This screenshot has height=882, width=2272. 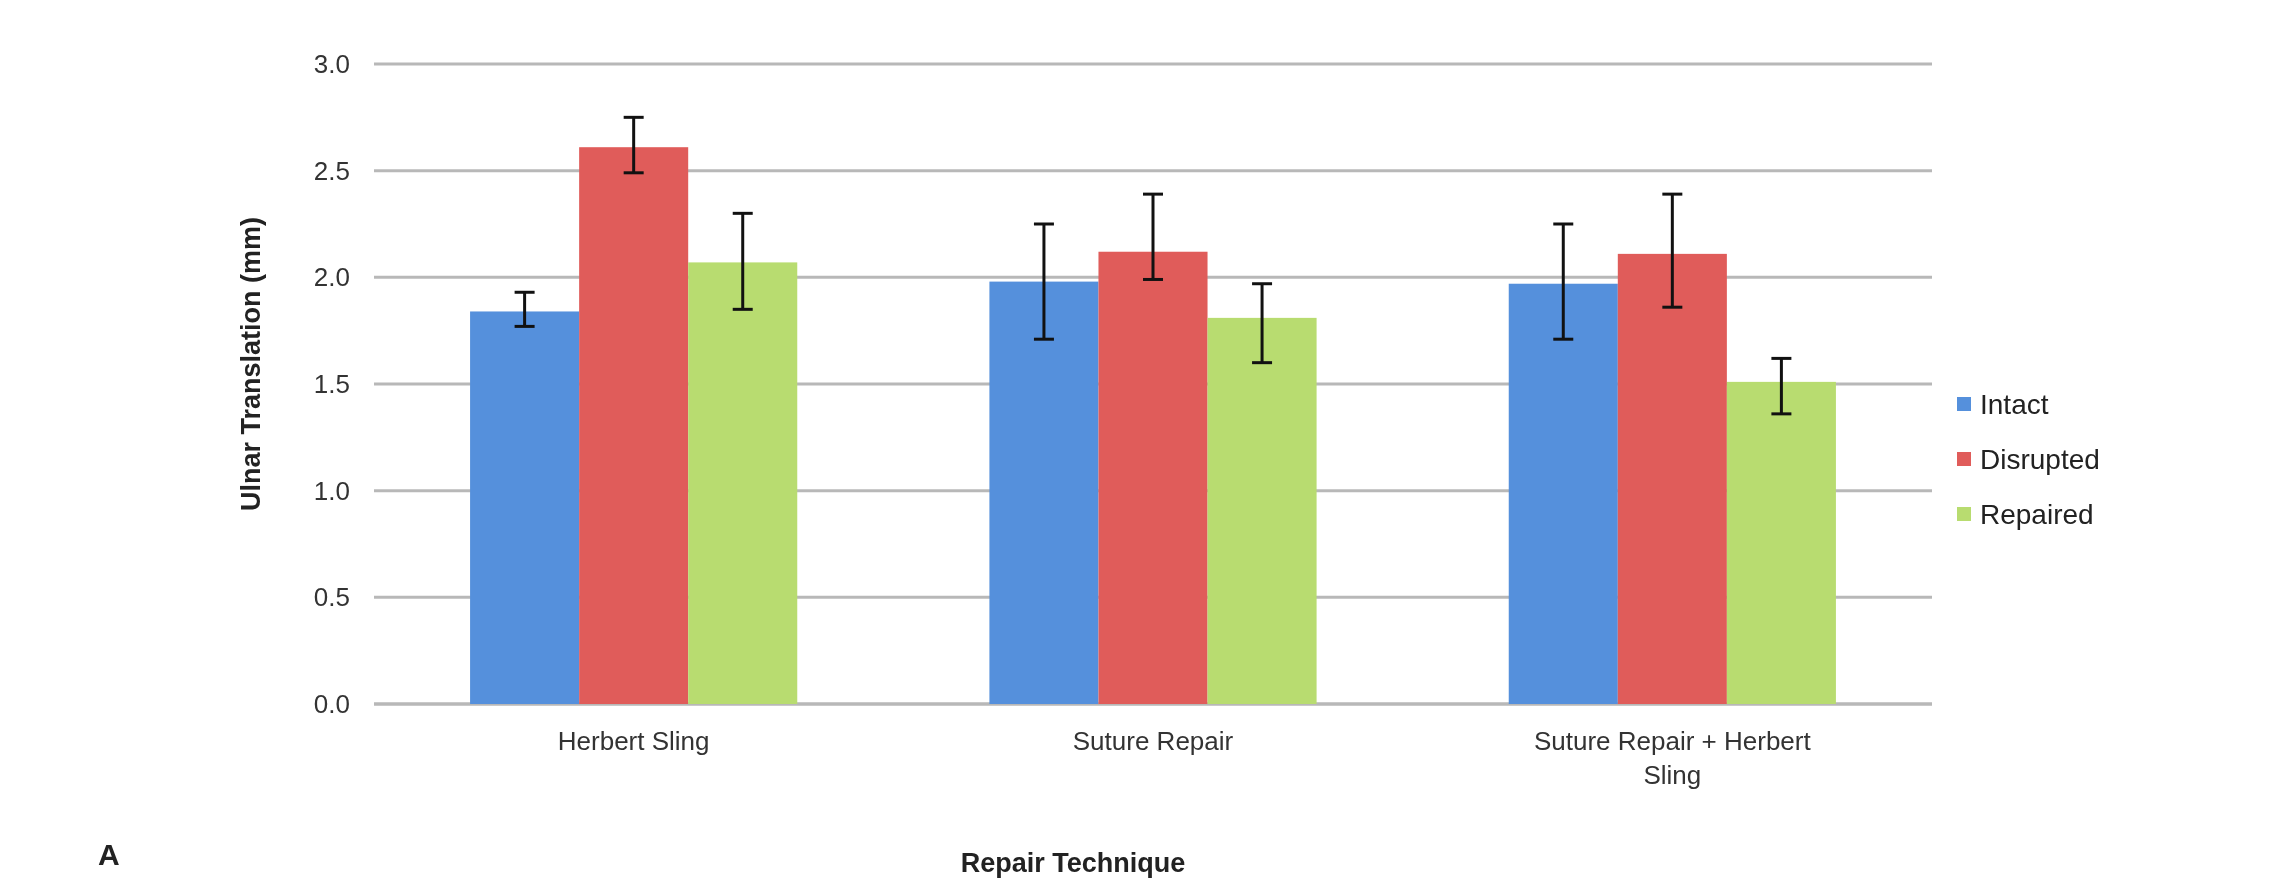 What do you see at coordinates (1073, 863) in the screenshot?
I see `x-axis-title: Repair Technique` at bounding box center [1073, 863].